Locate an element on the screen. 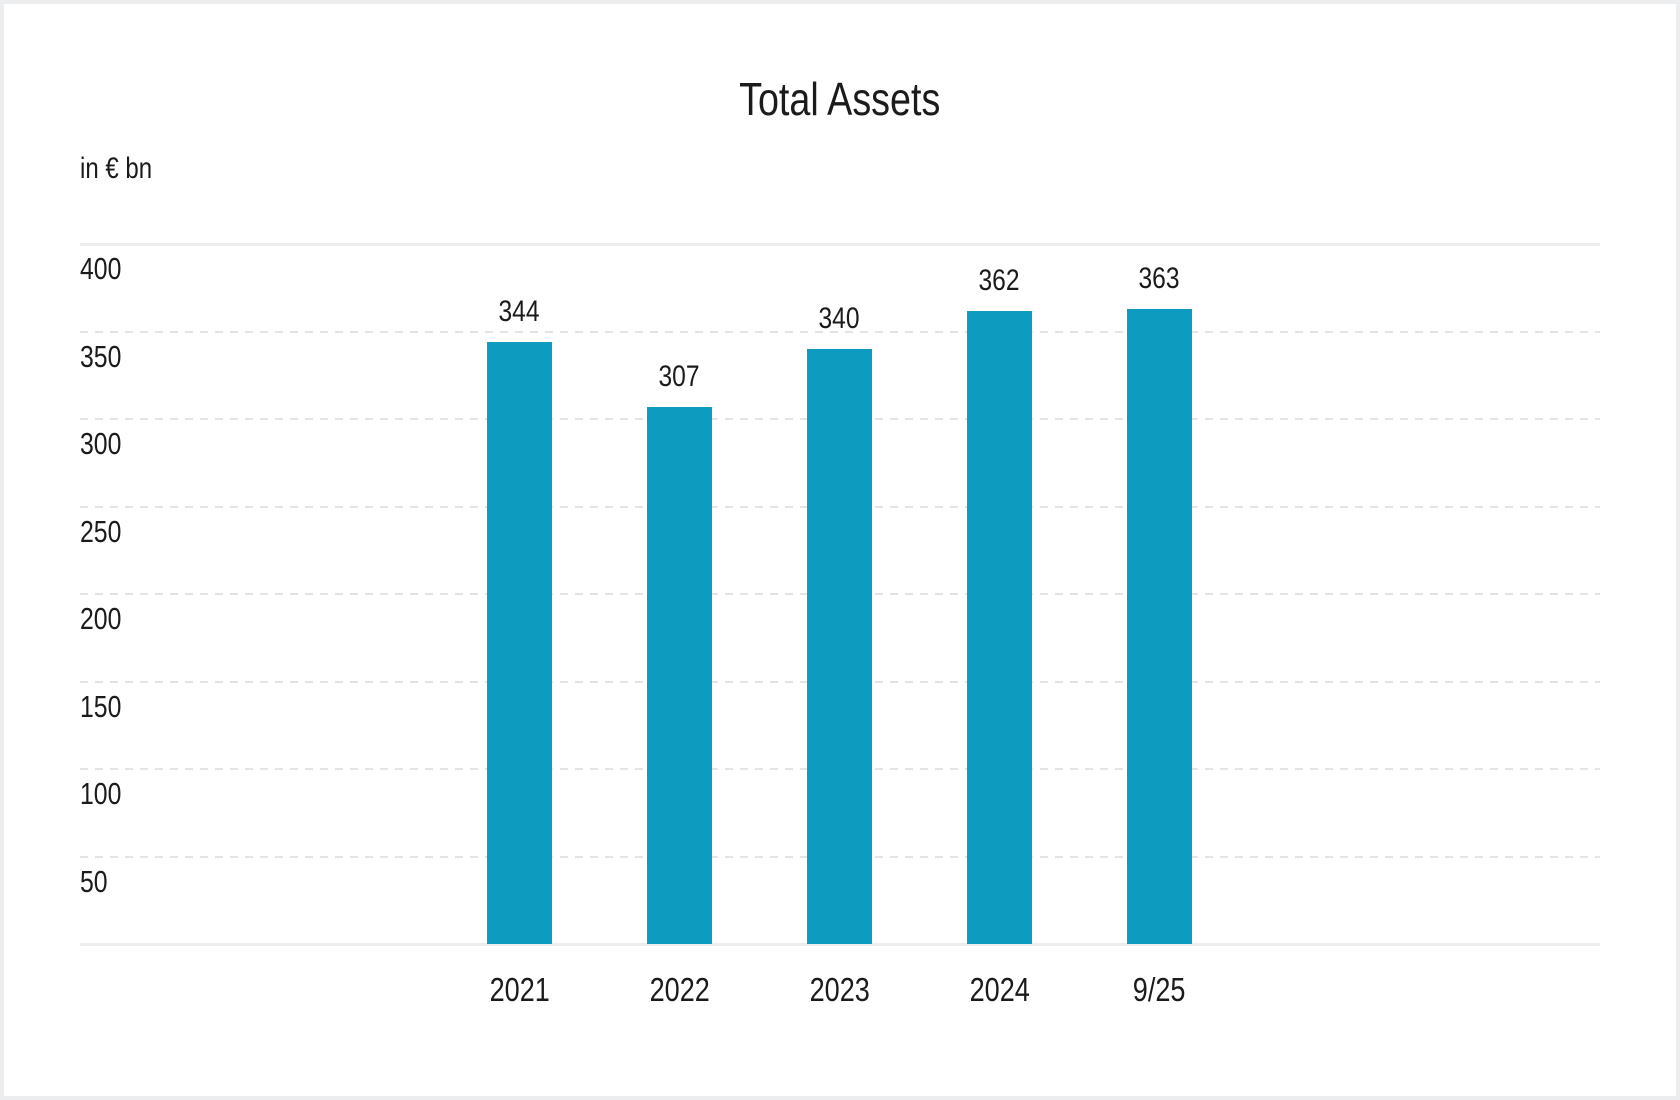 The width and height of the screenshot is (1680, 1100). bar-value-text: 340 is located at coordinates (839, 318).